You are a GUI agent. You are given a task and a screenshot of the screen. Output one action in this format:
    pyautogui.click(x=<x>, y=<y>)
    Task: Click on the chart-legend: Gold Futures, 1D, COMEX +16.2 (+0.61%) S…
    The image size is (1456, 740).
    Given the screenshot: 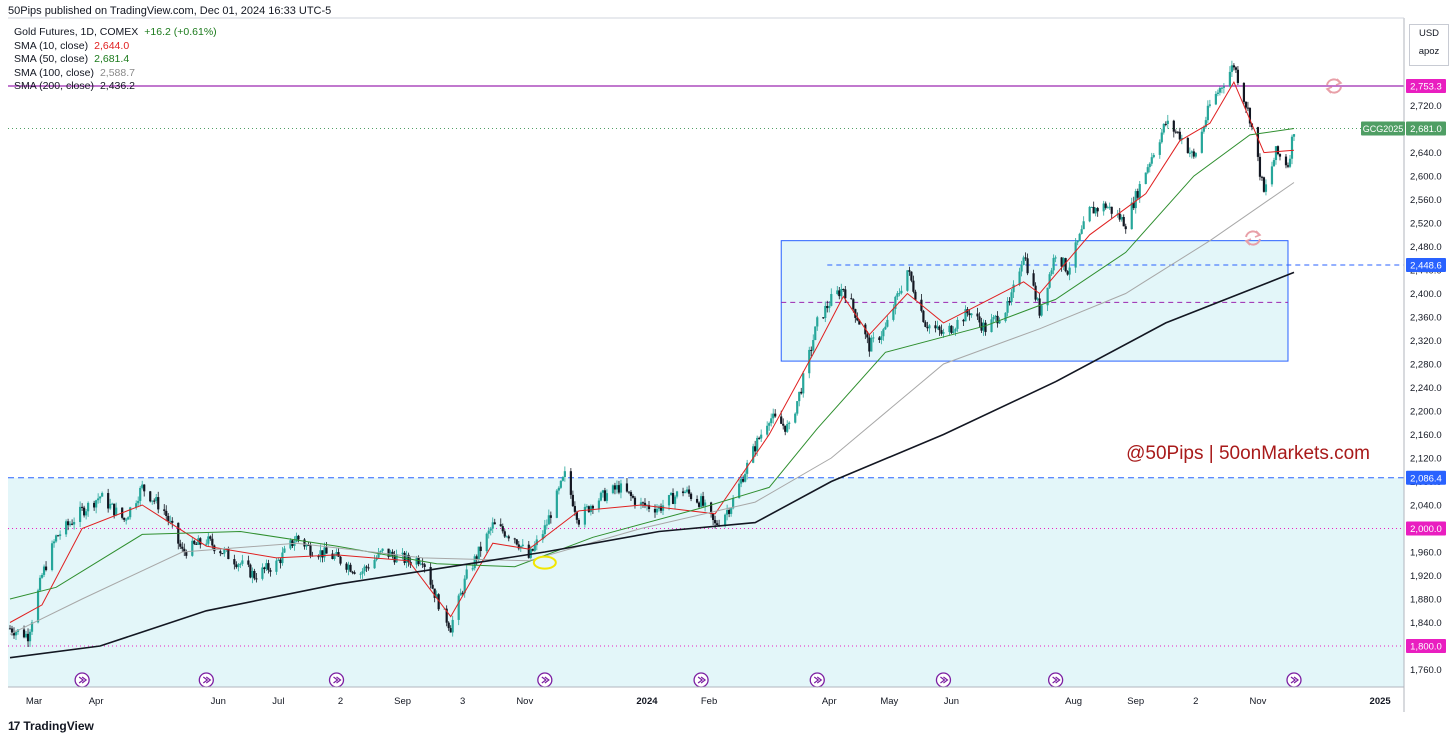 What is the action you would take?
    pyautogui.click(x=115, y=60)
    